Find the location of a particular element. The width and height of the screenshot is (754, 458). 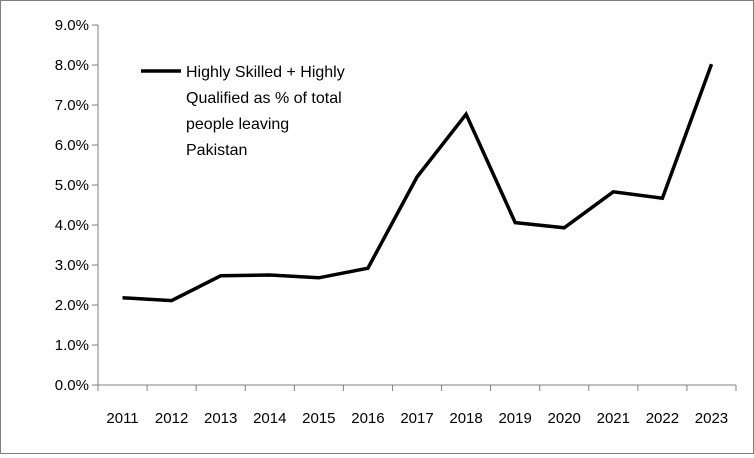

y-tick-label: 3.0% is located at coordinates (72, 265).